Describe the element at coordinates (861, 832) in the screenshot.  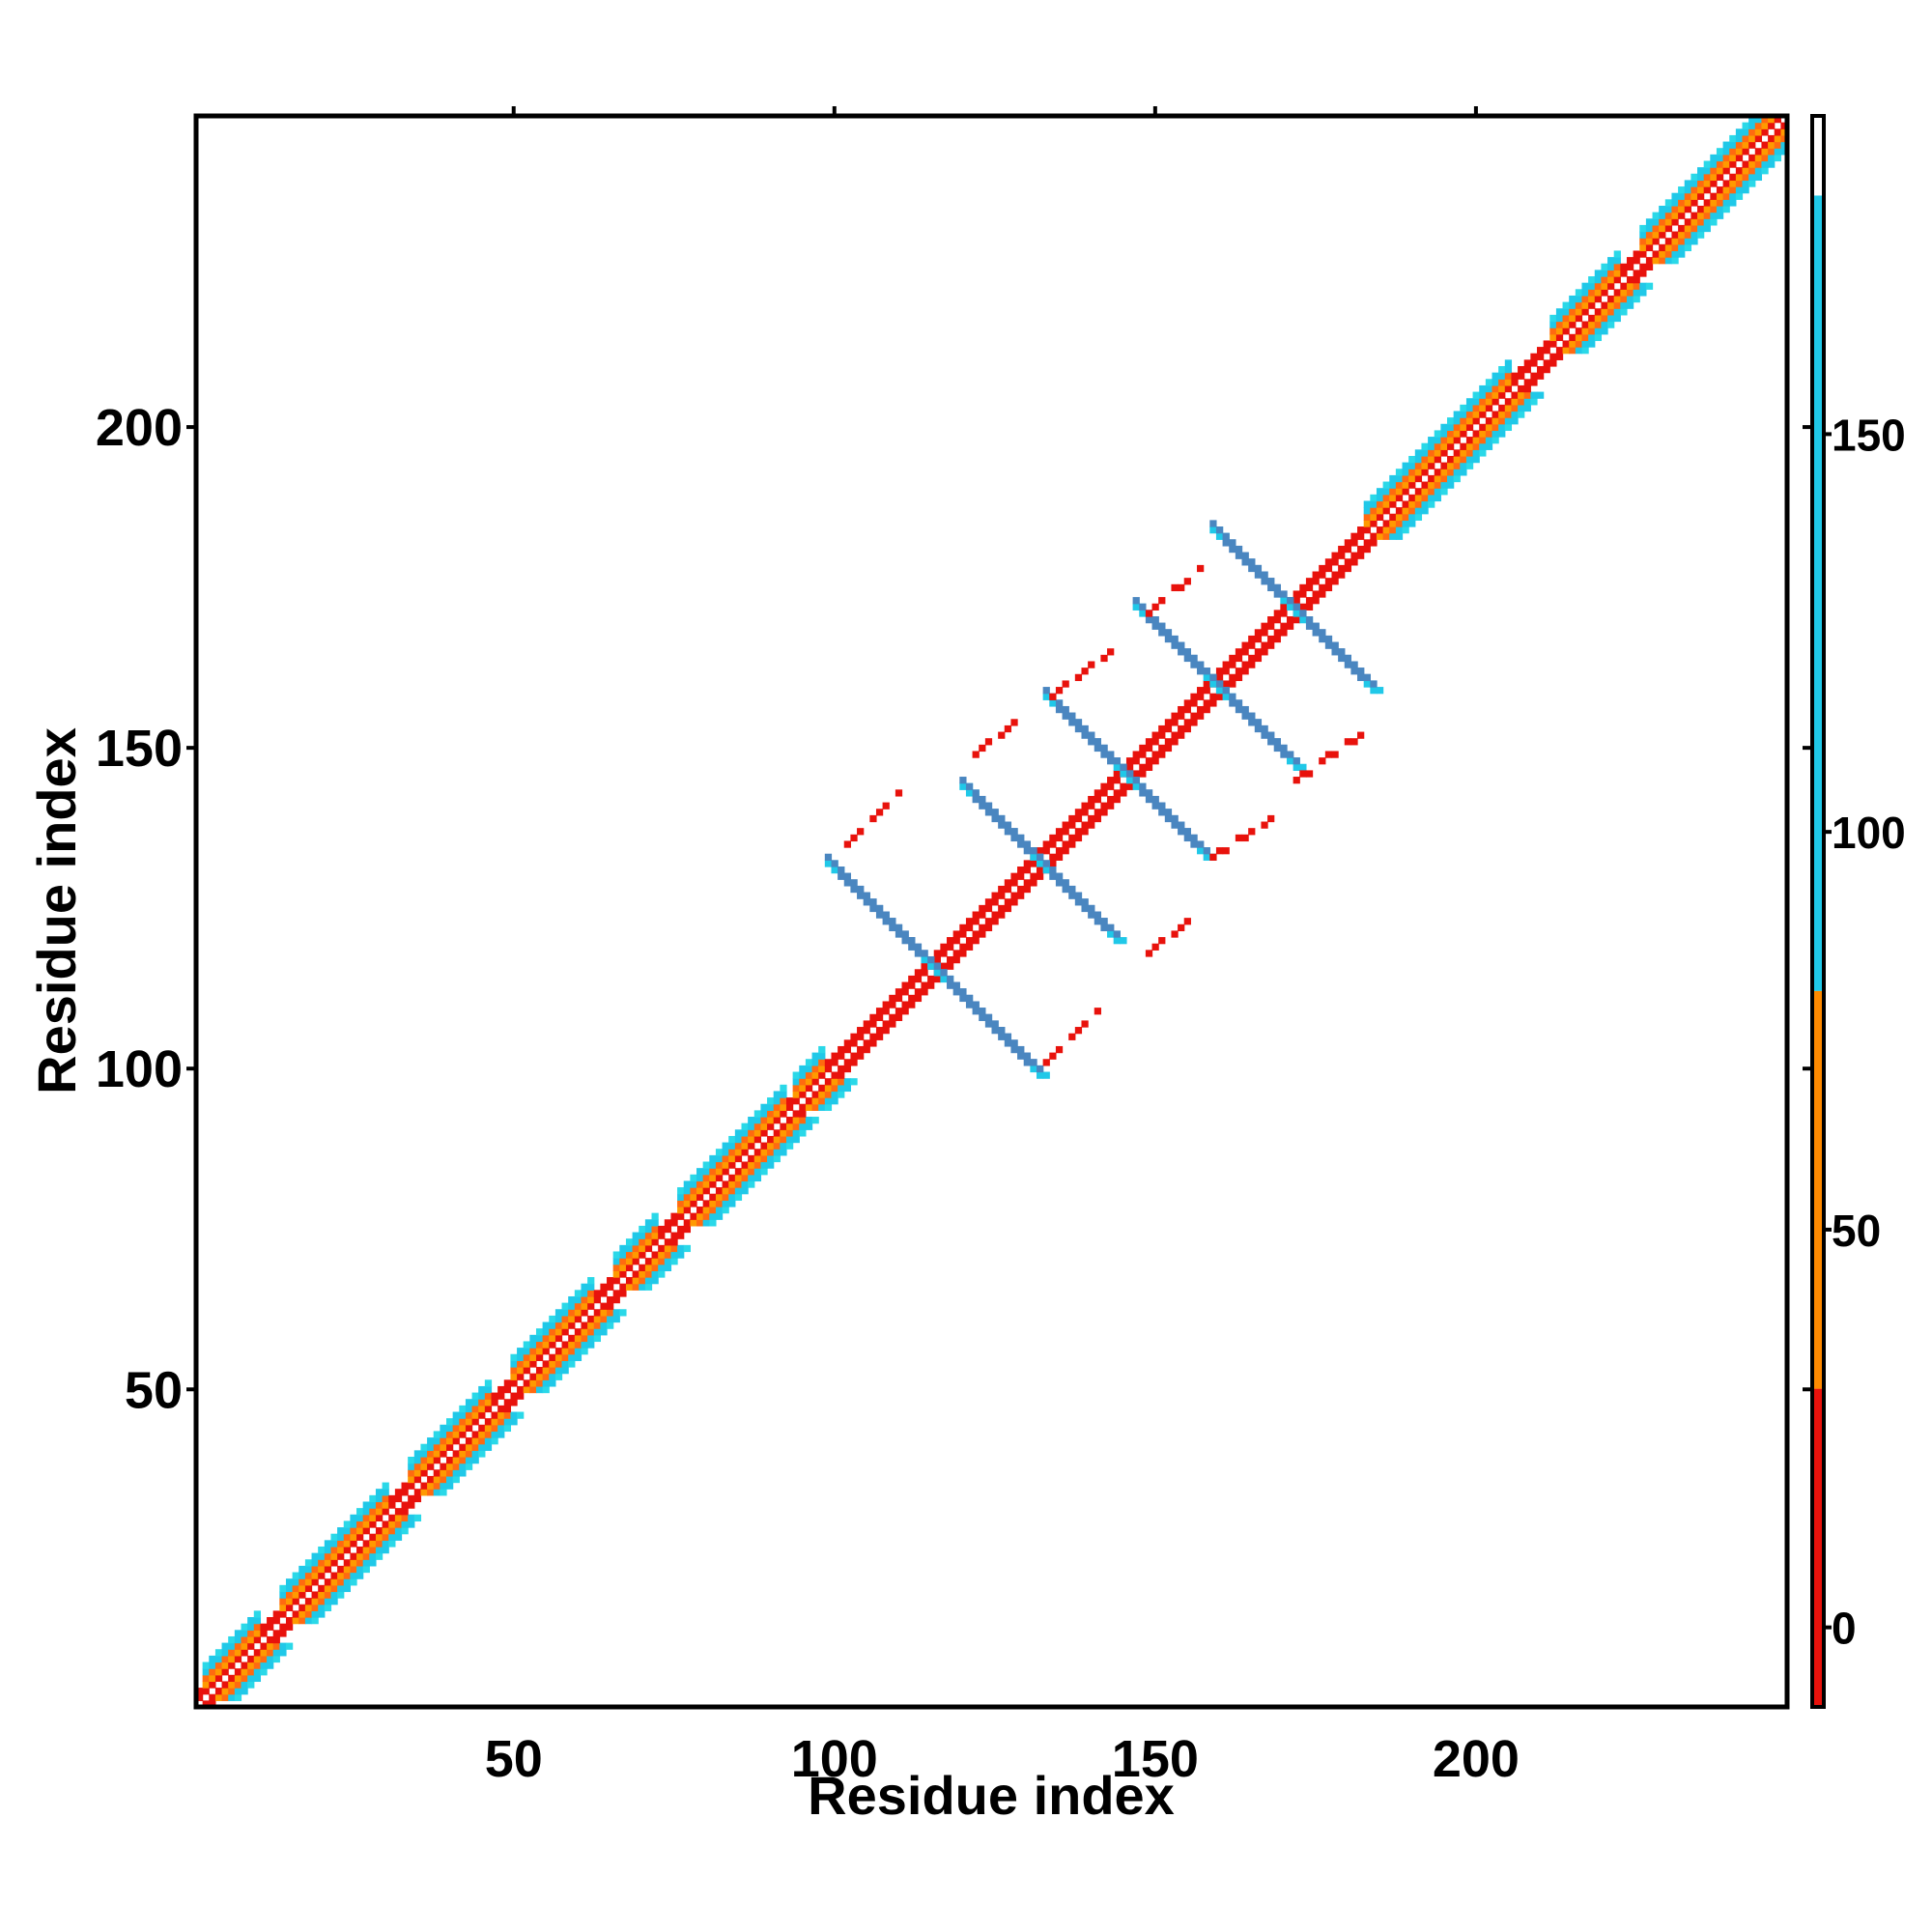
I see `parallel-cell` at that location.